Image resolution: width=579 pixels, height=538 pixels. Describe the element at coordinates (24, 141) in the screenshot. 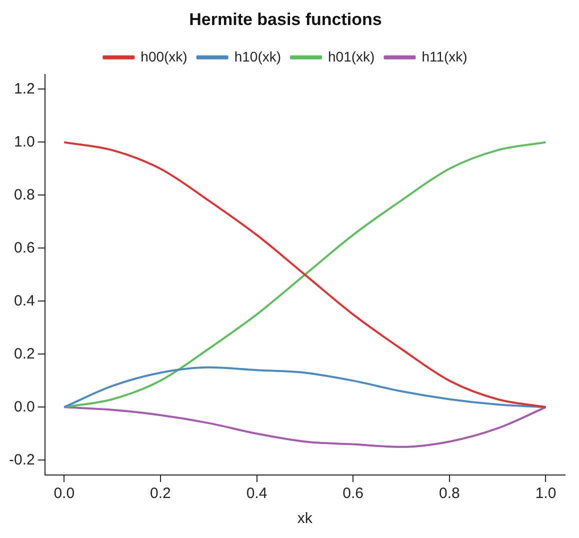

I see `y-tick-label: 1.0` at that location.